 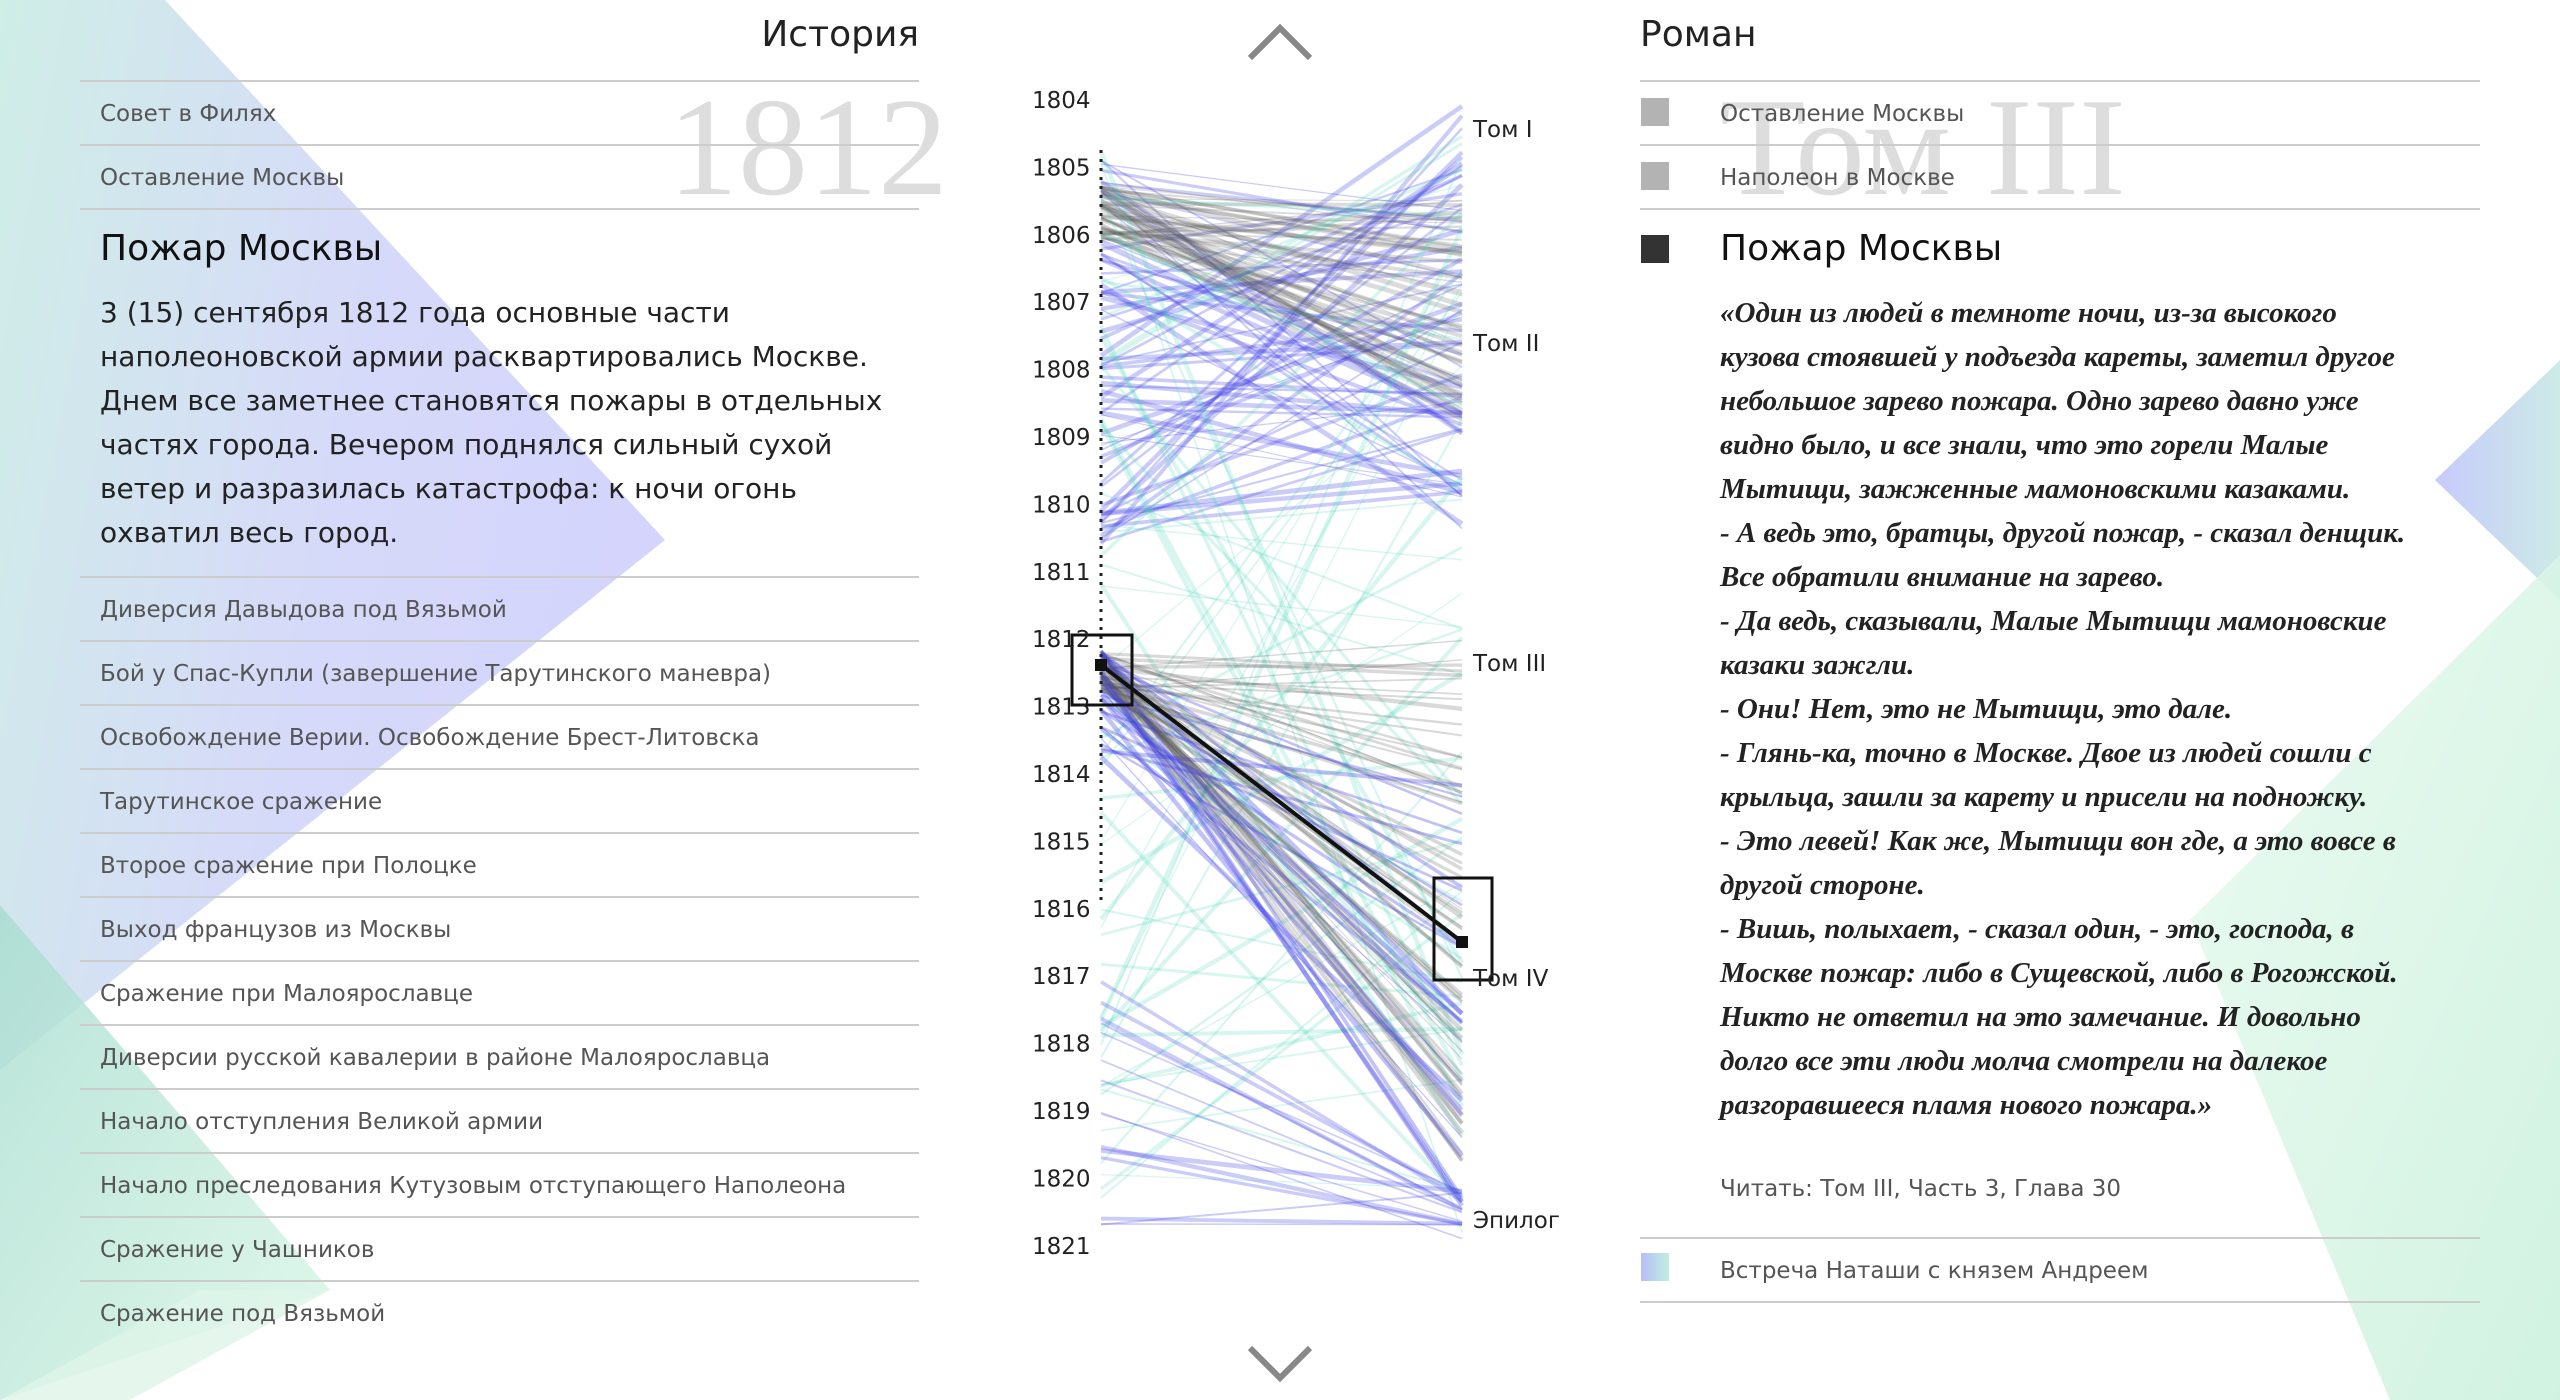 I want to click on history-item: Сражение под Вязьмой, so click(x=499, y=1312).